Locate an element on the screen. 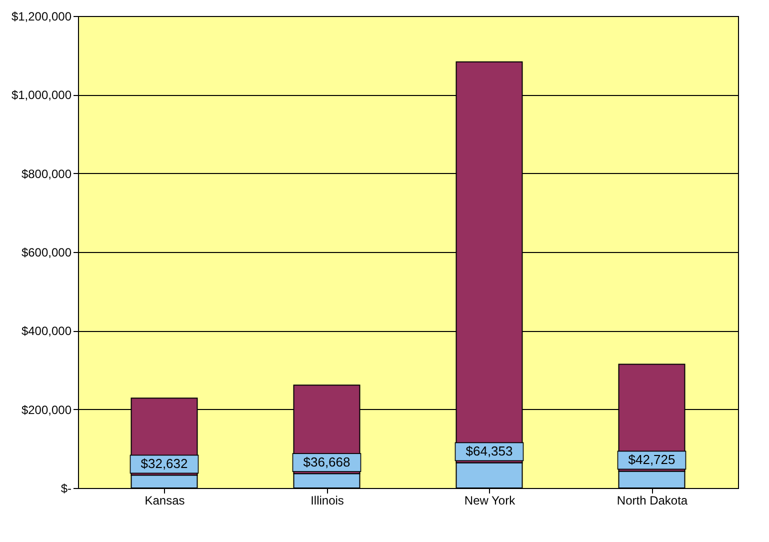  x-tick-label: Illinois is located at coordinates (327, 501).